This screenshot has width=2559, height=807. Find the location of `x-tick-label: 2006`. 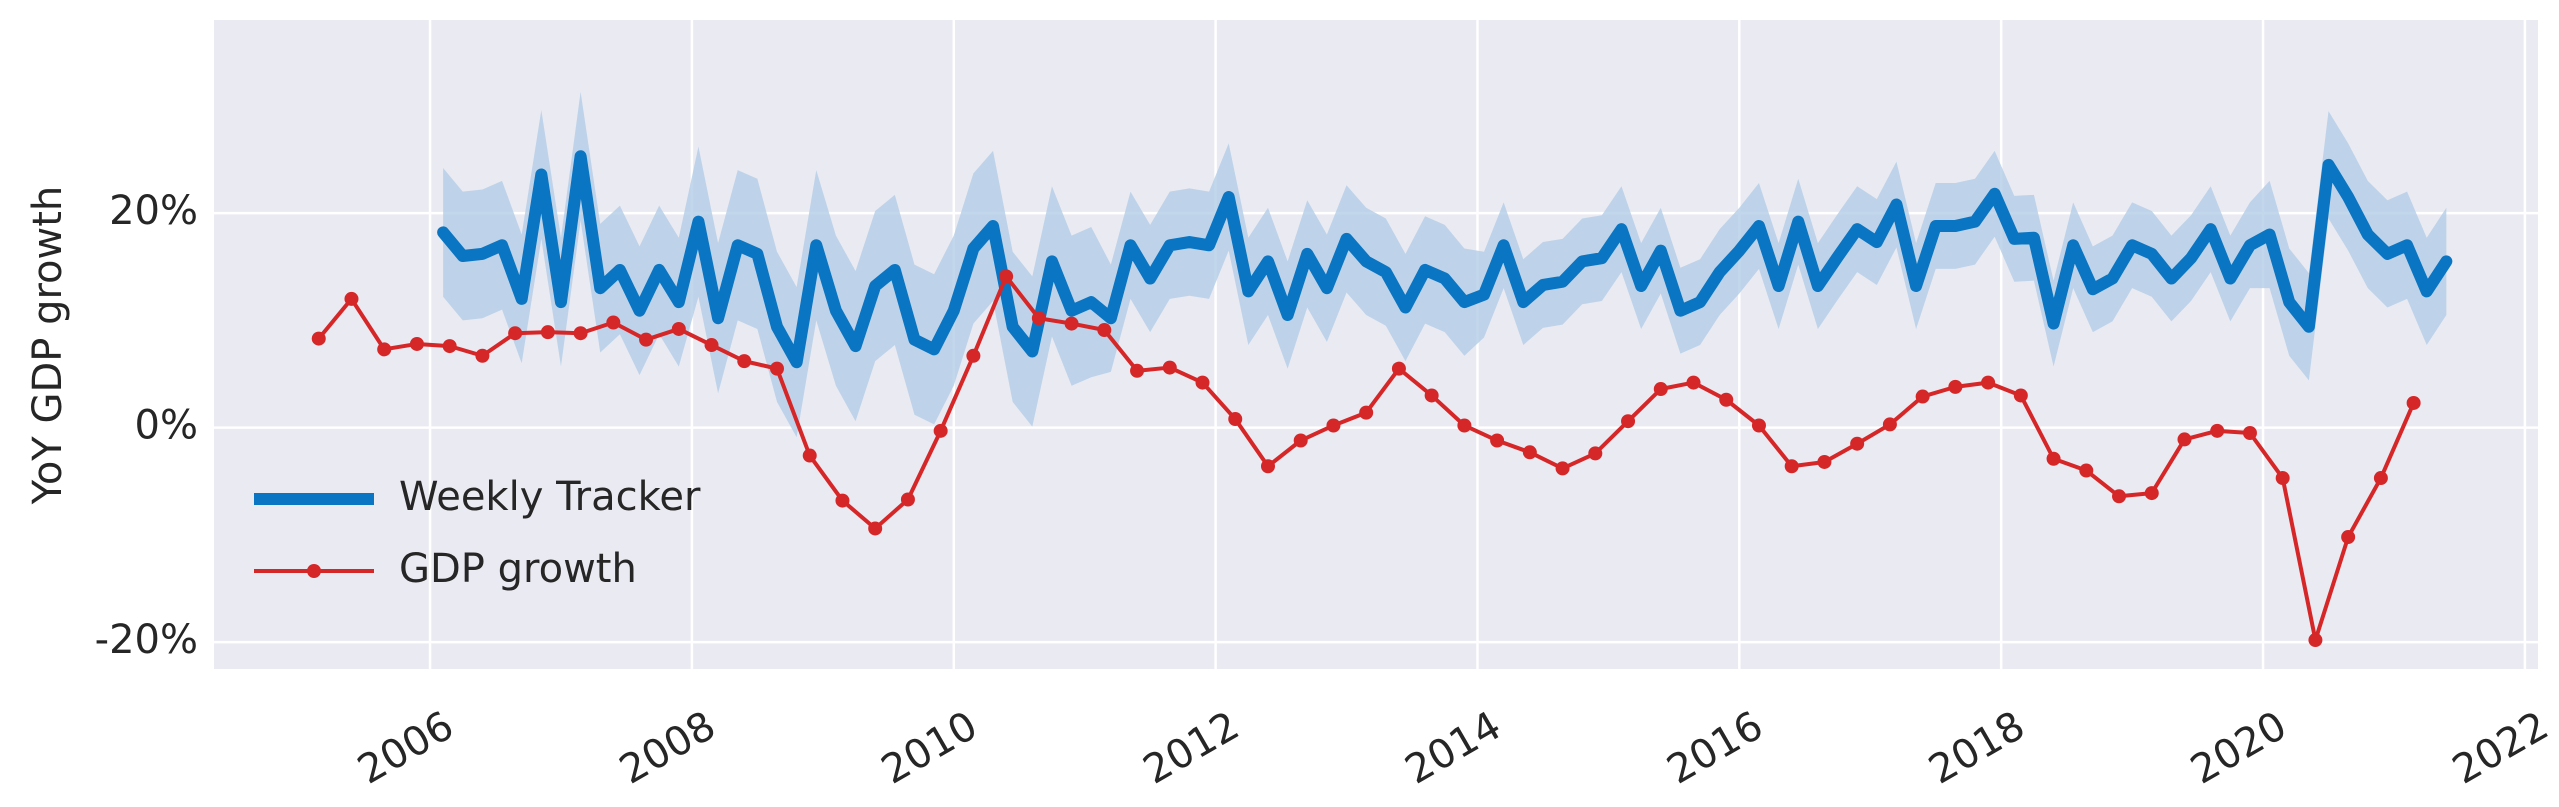

x-tick-label: 2006 is located at coordinates (405, 748).